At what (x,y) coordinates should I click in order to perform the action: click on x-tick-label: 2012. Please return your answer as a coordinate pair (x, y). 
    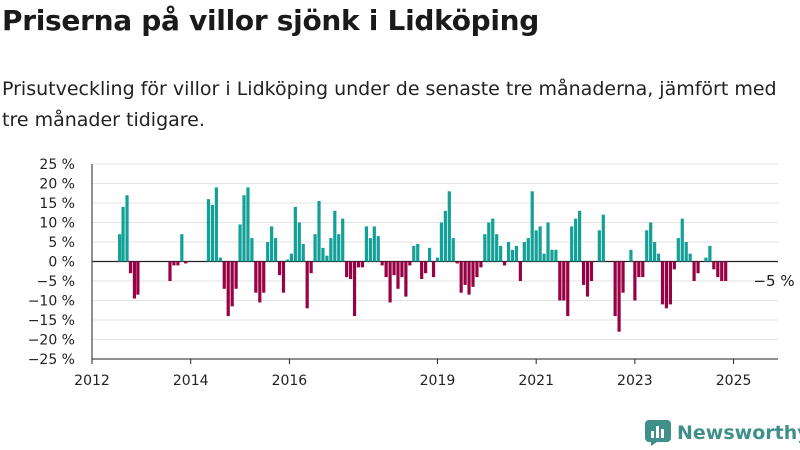
    Looking at the image, I should click on (92, 381).